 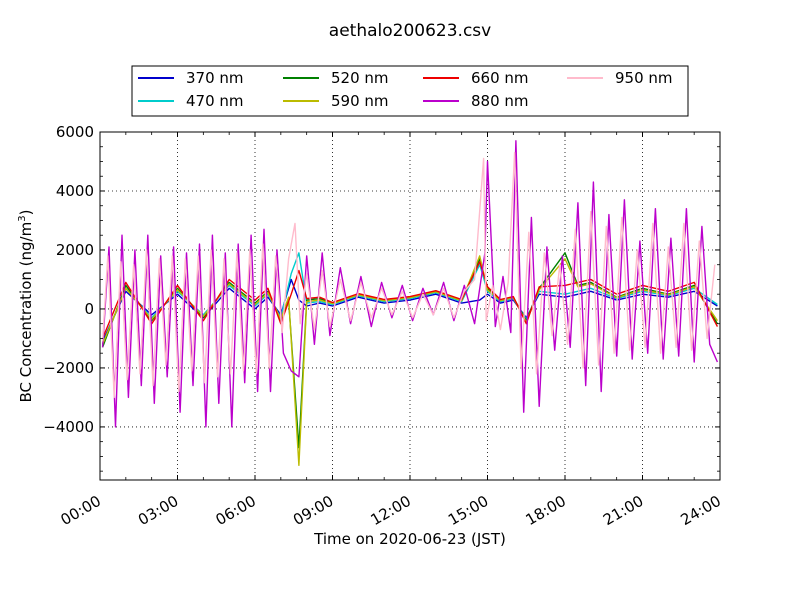 I want to click on legend-label: 950 nm, so click(x=644, y=78).